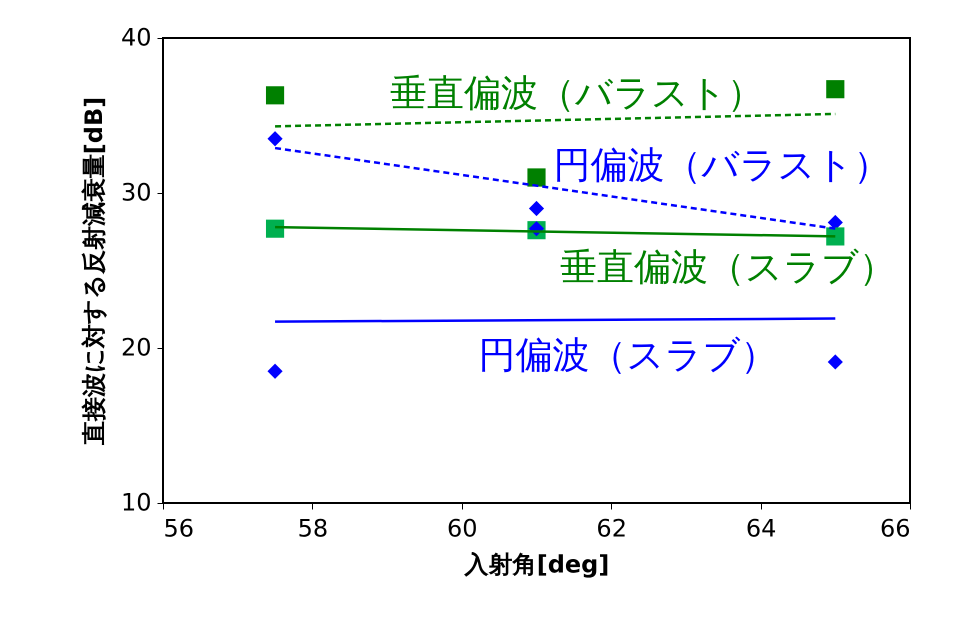 This screenshot has width=980, height=642. What do you see at coordinates (577, 93) in the screenshot?
I see `annotation: 垂直偏波（バラスト）` at bounding box center [577, 93].